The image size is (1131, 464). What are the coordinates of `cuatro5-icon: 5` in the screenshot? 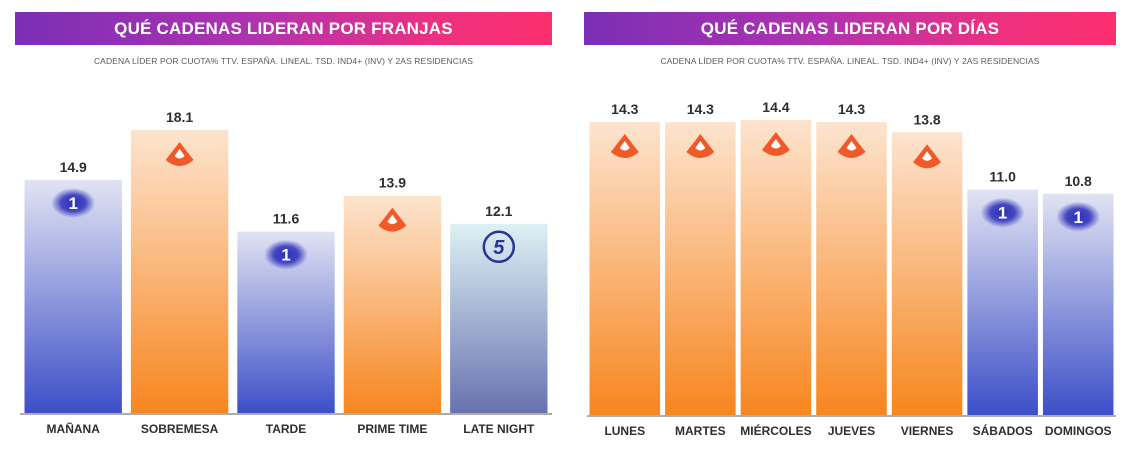 It's located at (499, 247).